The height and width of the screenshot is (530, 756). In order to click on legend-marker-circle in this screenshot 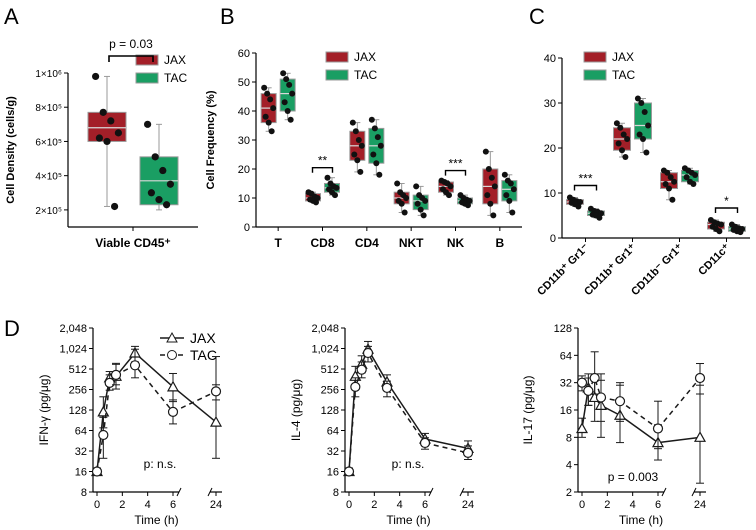, I will do `click(172, 355)`.